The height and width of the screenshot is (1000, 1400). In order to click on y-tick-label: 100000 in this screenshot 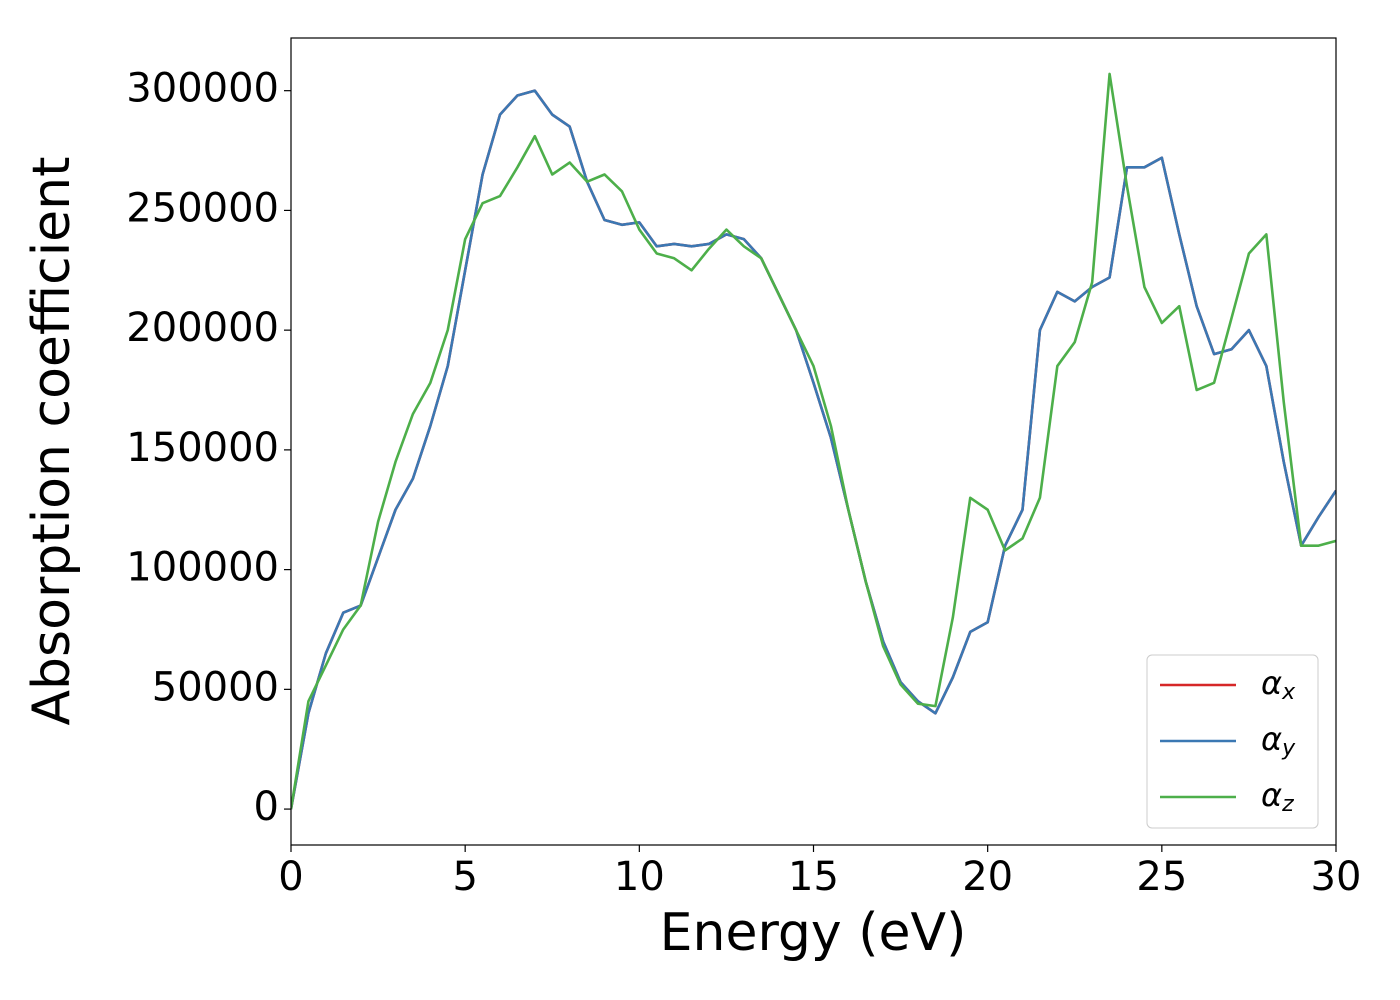, I will do `click(202, 568)`.